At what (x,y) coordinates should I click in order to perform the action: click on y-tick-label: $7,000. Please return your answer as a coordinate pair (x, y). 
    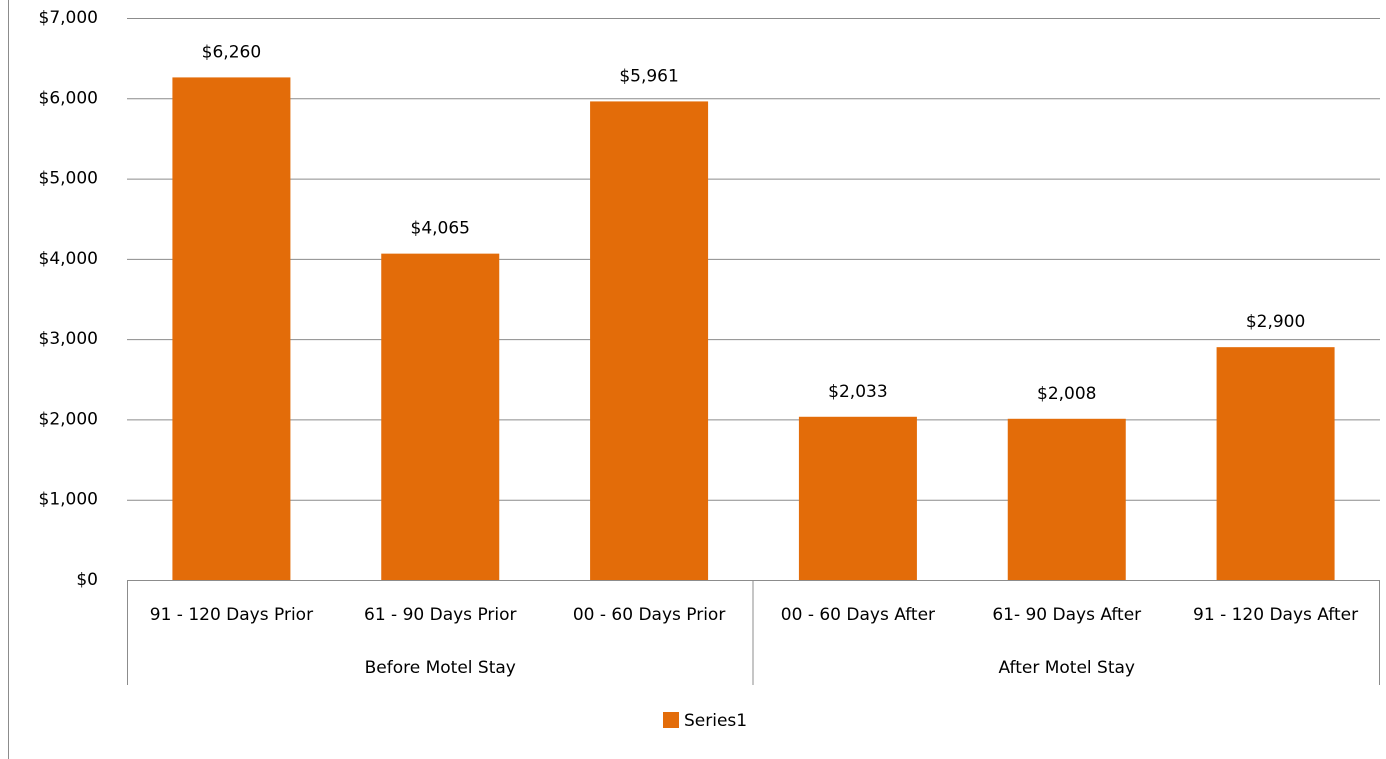
    Looking at the image, I should click on (68, 18).